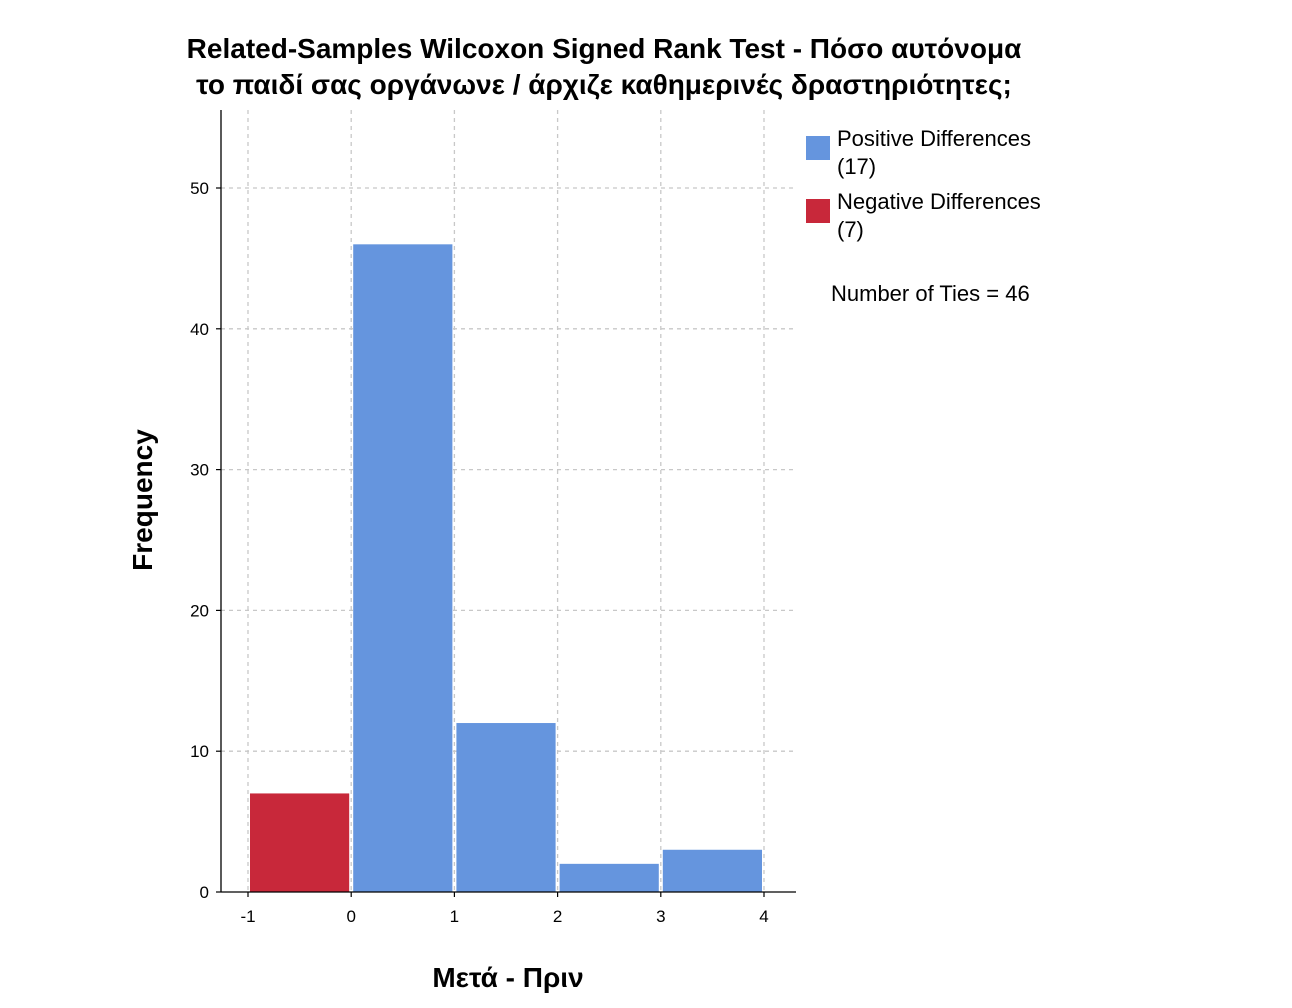 The width and height of the screenshot is (1292, 1008). I want to click on x-tick-label: -1, so click(247, 916).